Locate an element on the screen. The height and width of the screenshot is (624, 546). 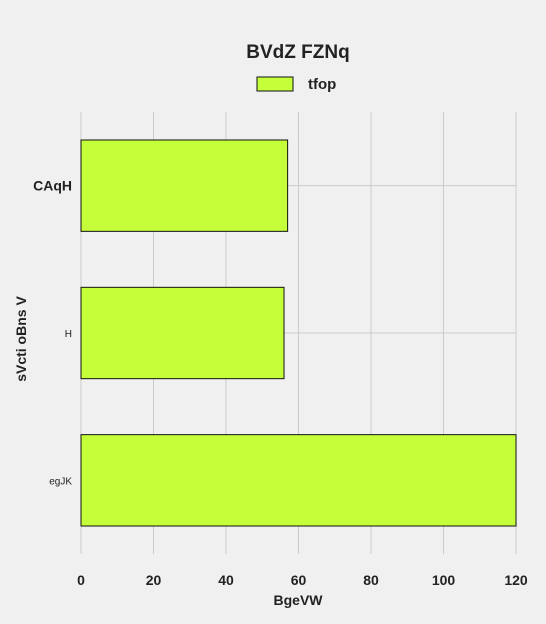
x-tick-label: 120 is located at coordinates (516, 580).